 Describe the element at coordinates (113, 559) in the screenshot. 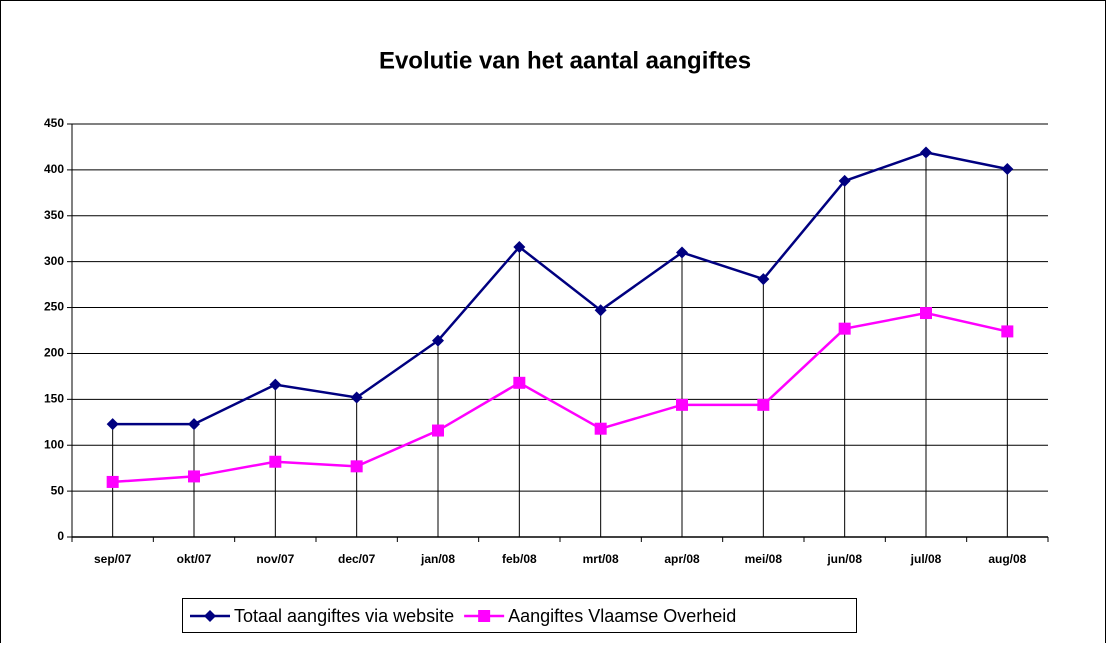

I see `x-tick-label: sep/07` at that location.